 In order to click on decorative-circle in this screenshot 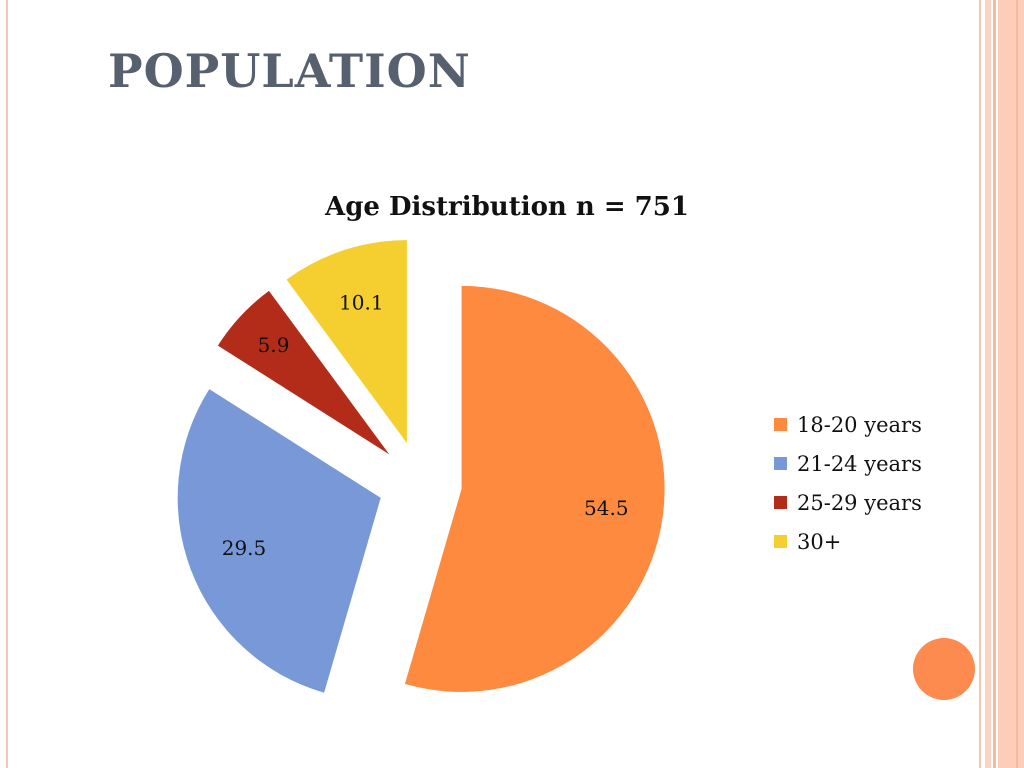, I will do `click(944, 669)`.